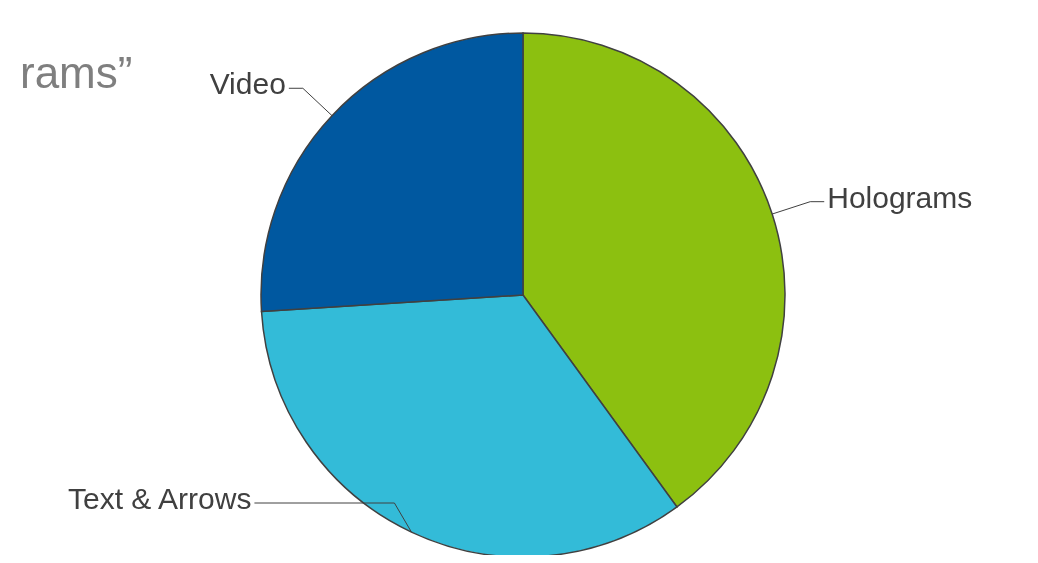  What do you see at coordinates (160, 498) in the screenshot?
I see `slice-label: Text & Arrows` at bounding box center [160, 498].